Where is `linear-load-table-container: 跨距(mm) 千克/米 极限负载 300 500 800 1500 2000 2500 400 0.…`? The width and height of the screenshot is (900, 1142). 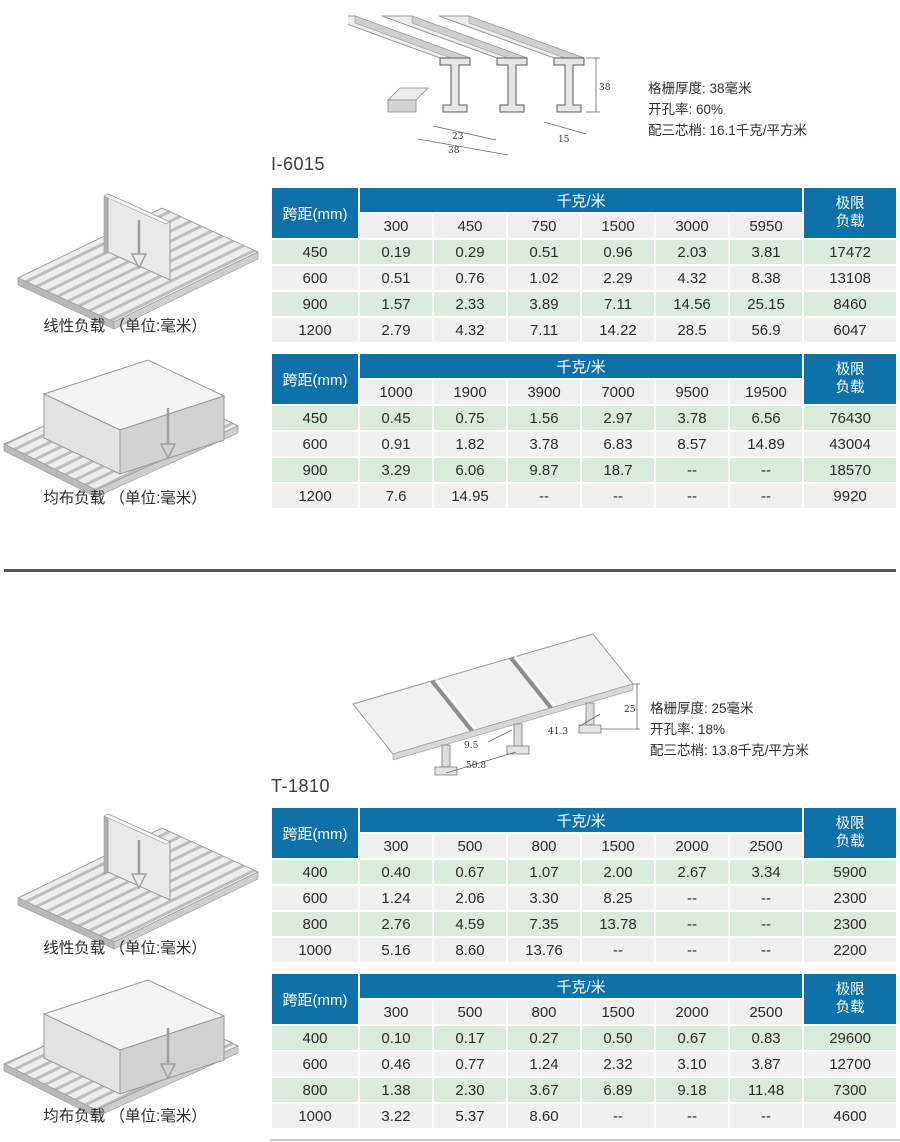 linear-load-table-container: 跨距(mm) 千克/米 极限负载 300 500 800 1500 2000 2500 400 0.… is located at coordinates (584, 885).